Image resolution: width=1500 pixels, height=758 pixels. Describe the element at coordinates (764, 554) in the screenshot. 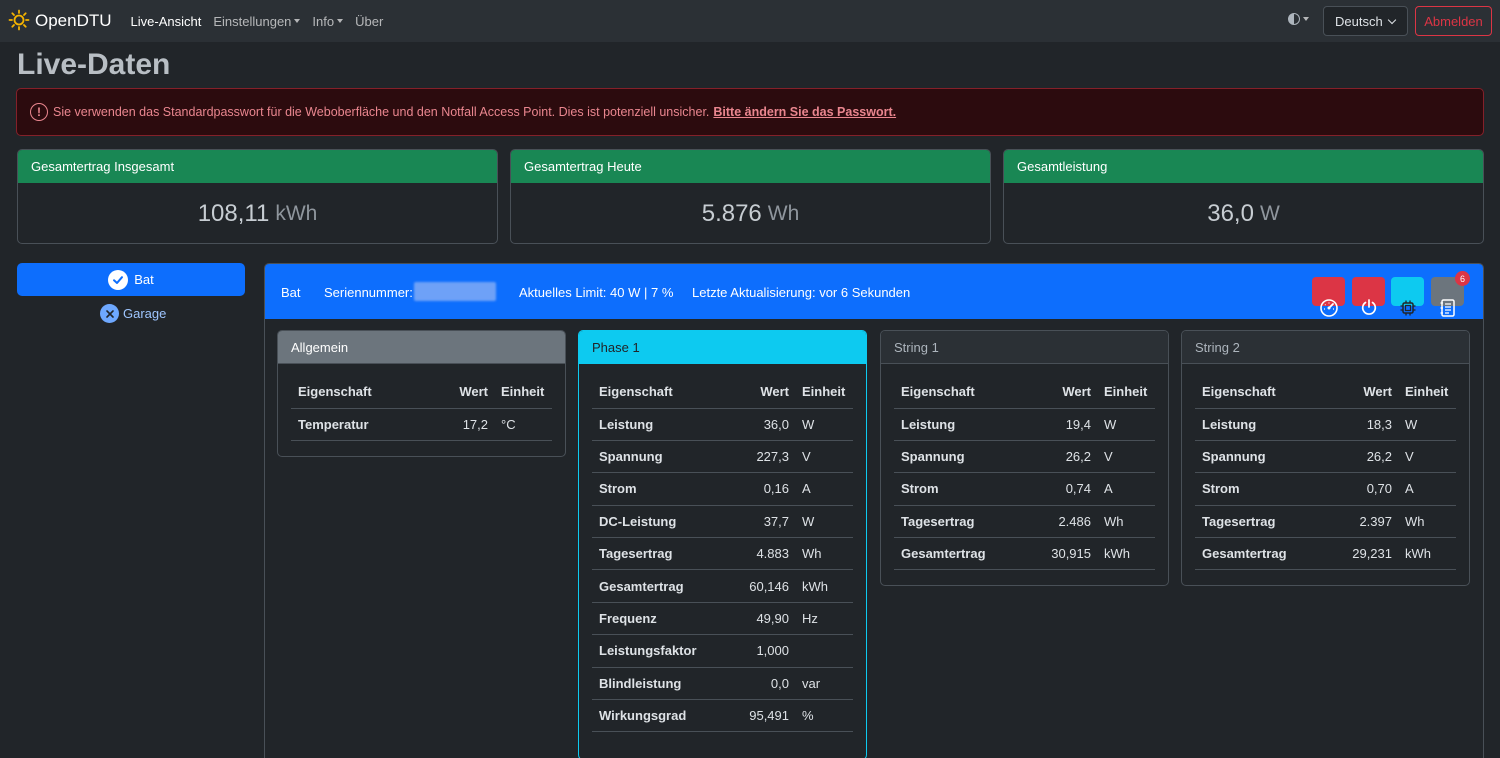

I see `row-value: 4.883` at that location.